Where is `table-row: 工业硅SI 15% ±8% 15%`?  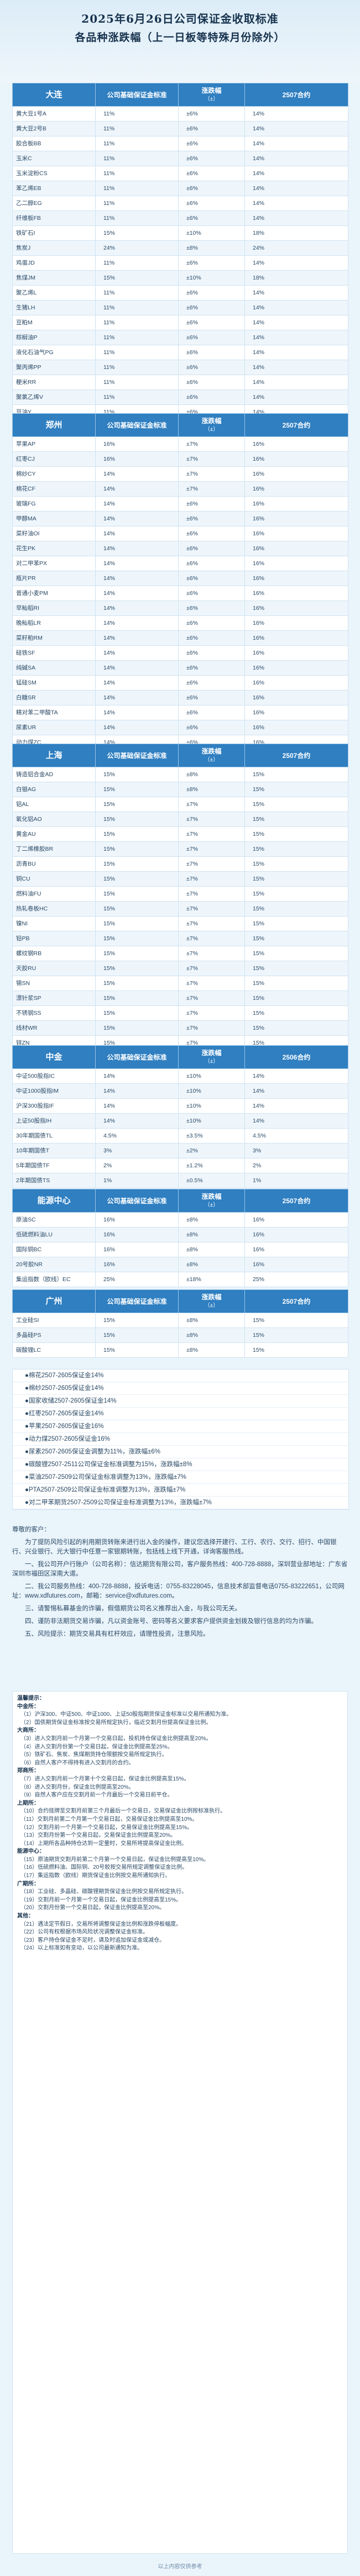
table-row: 工业硅SI 15% ±8% 15% is located at coordinates (180, 1320).